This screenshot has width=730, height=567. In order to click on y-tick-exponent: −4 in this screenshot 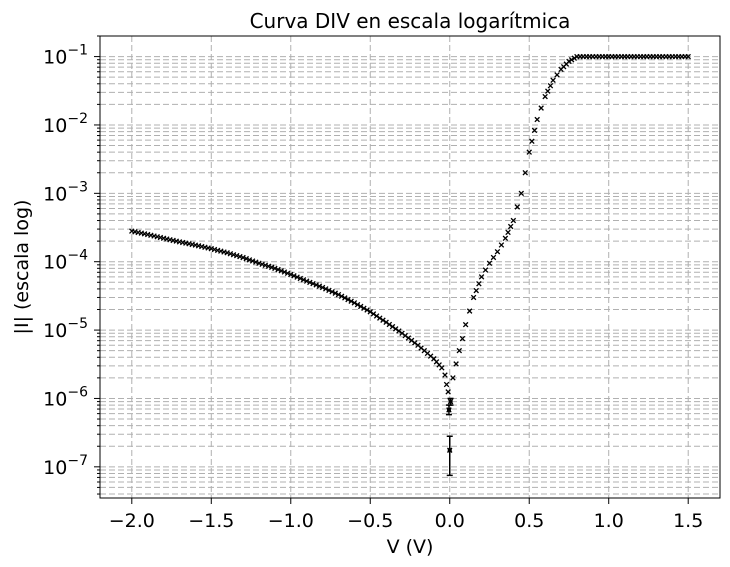, I will do `click(77, 256)`.